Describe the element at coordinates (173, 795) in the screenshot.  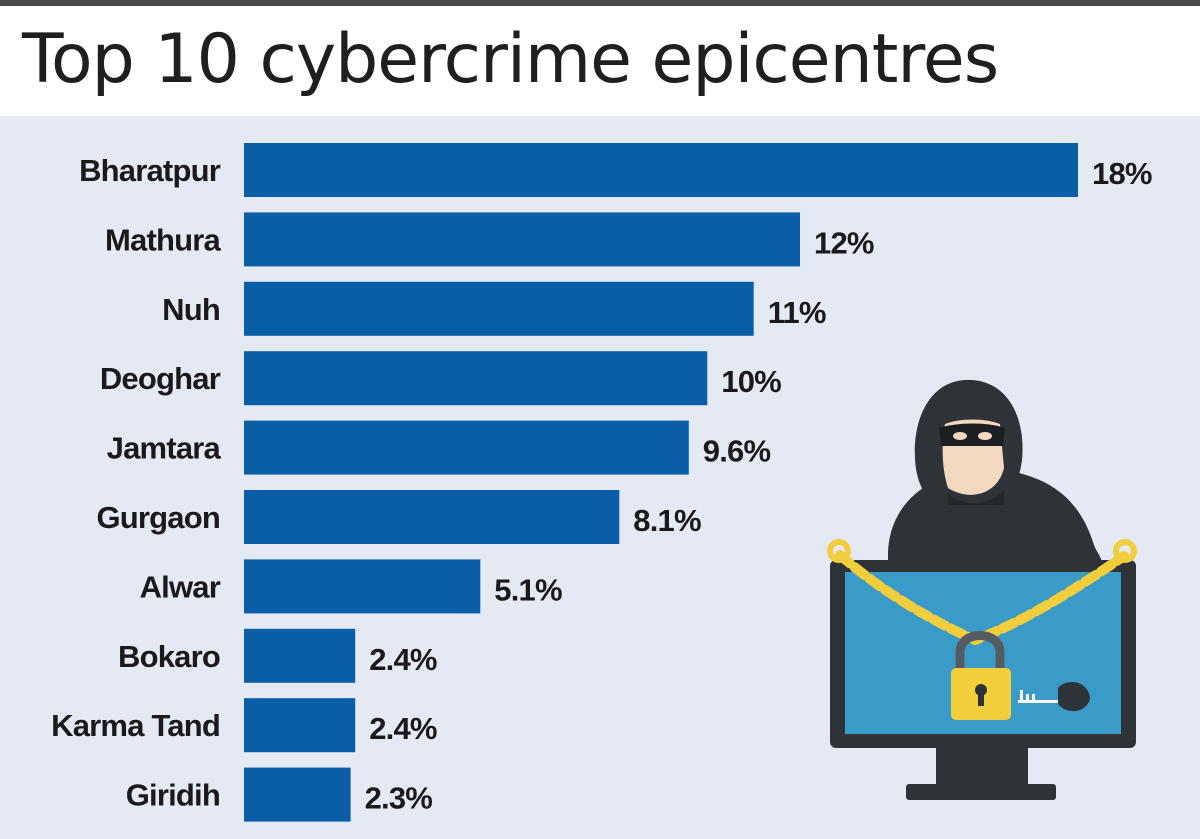
I see `category-label-giridih: Giridih` at that location.